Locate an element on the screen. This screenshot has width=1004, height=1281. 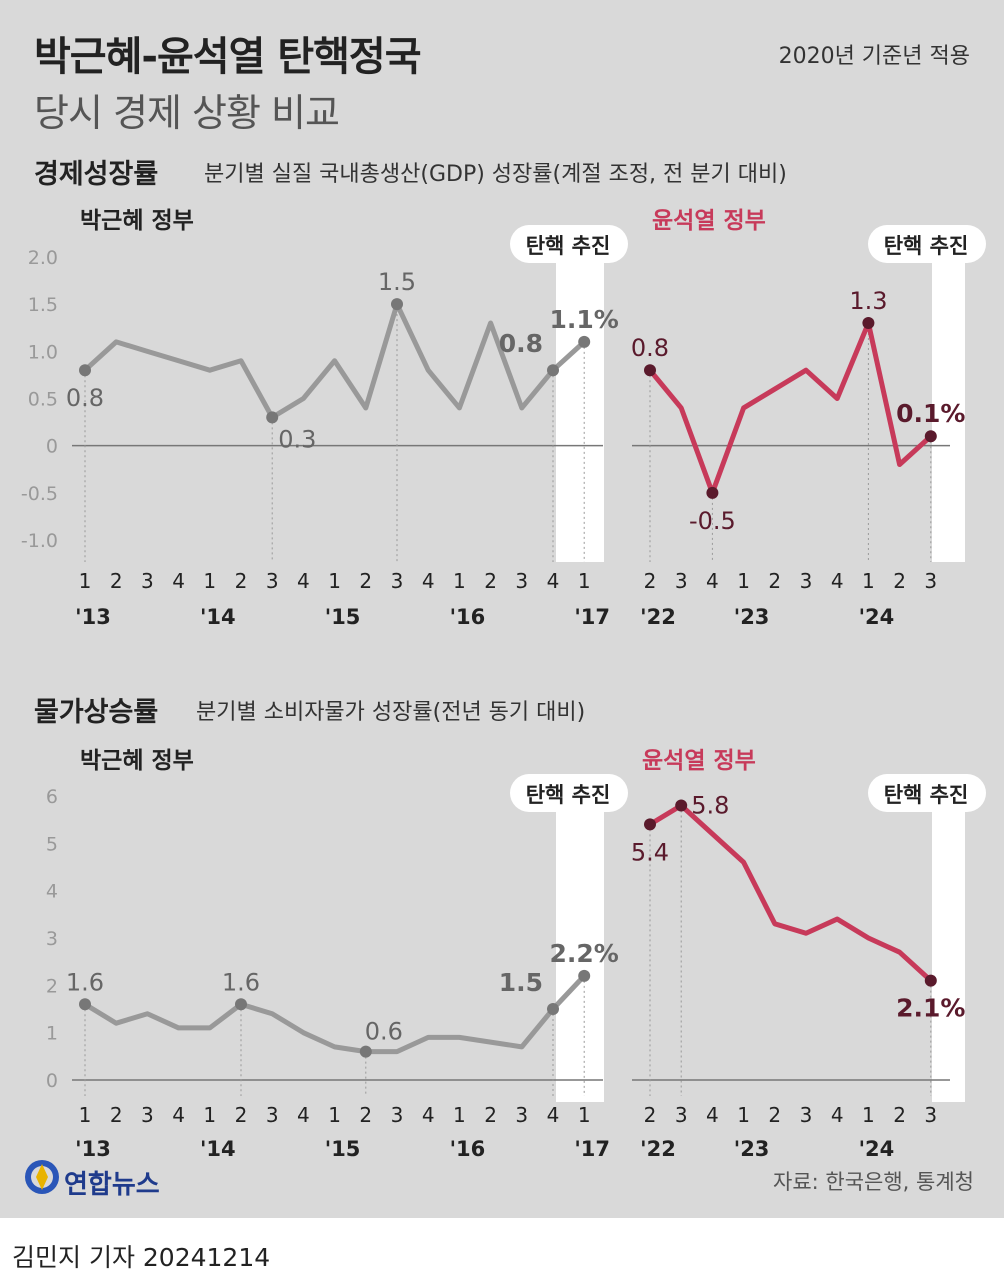
cpi-section-subtitle: 분기별 소비자물가 성장률(전년 동기 대비) is located at coordinates (391, 712).